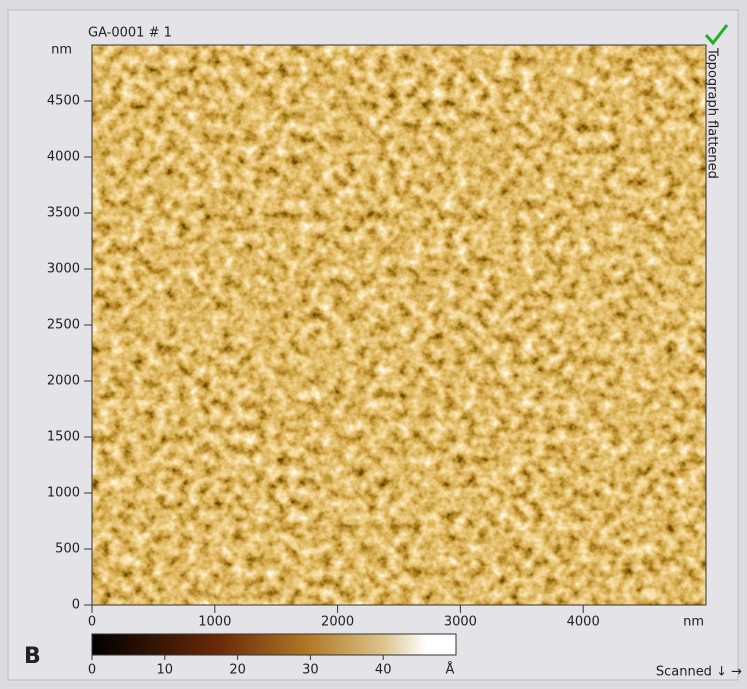  I want to click on x-tick-label: 3000, so click(460, 622).